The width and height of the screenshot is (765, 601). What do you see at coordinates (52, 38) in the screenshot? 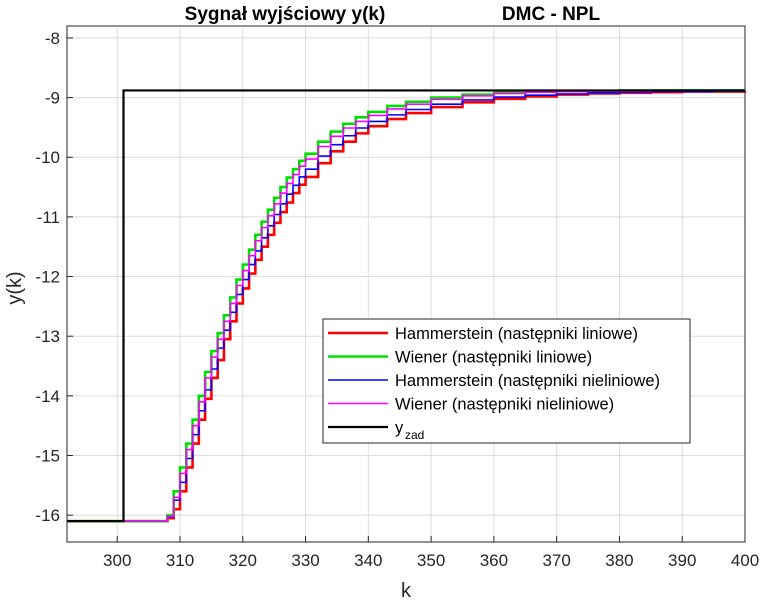
I see `y-tick-label: -8` at bounding box center [52, 38].